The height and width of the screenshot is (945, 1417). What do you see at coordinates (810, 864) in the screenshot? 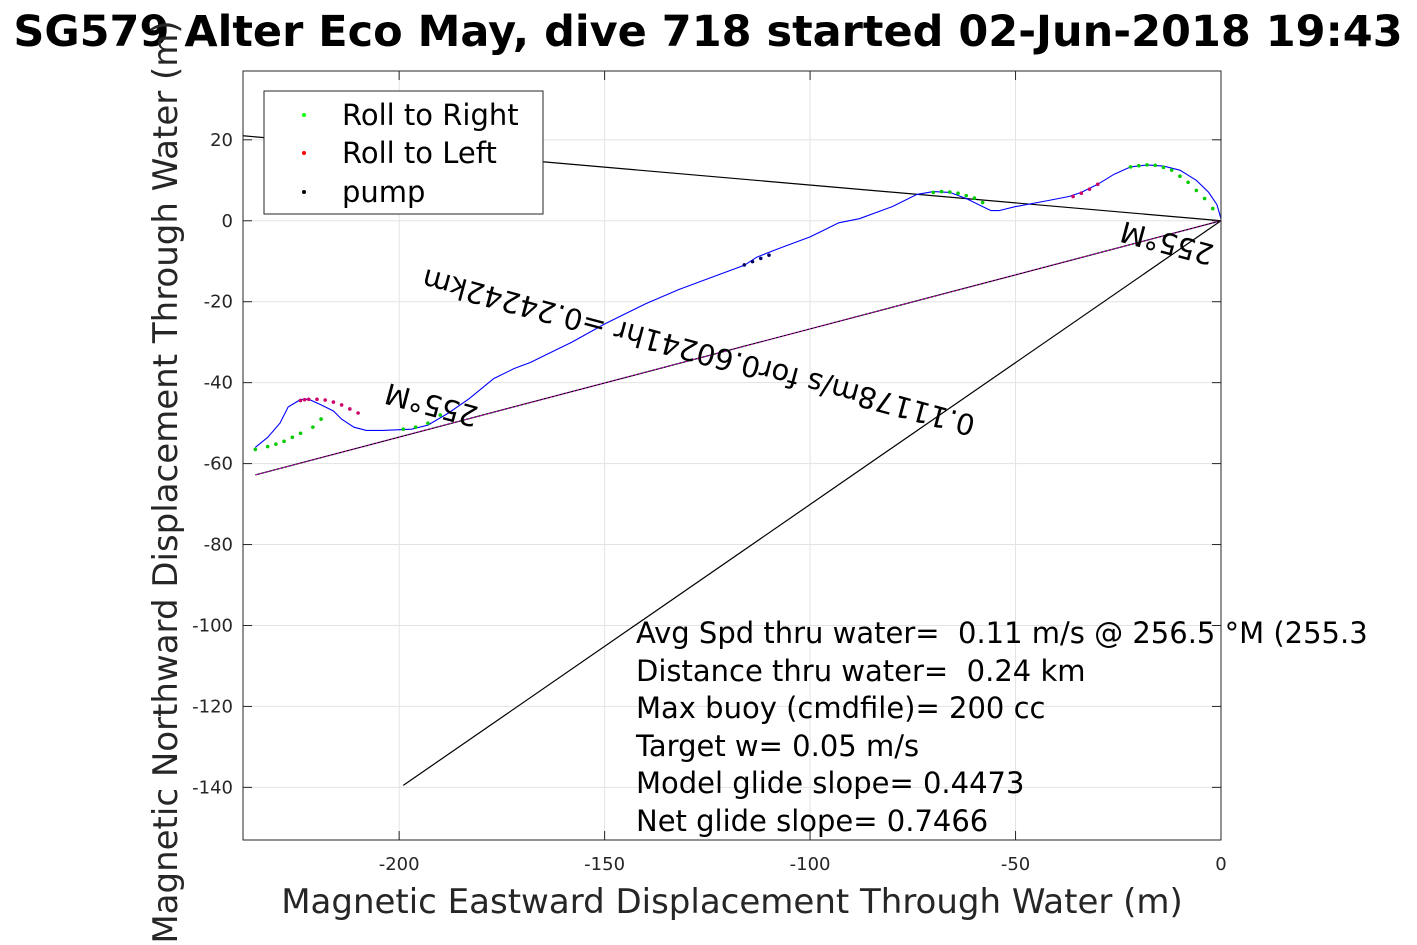
I see `x-tick-label: -100` at bounding box center [810, 864].